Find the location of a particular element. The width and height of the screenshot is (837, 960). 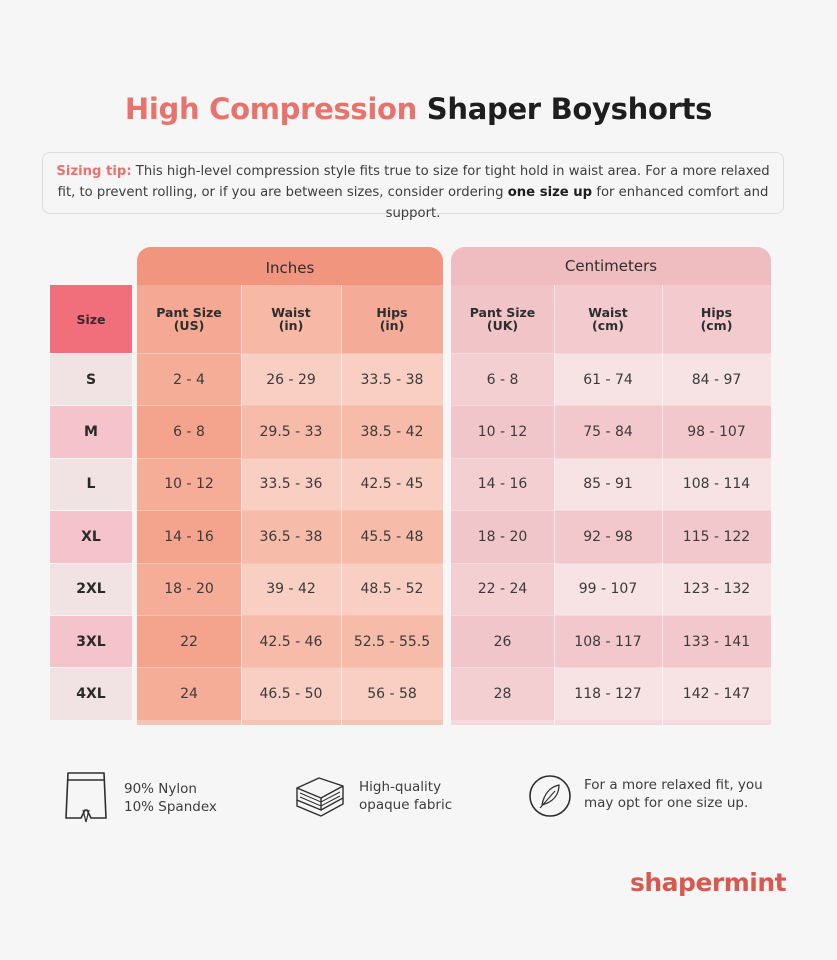

feature-line: 90% Nylon is located at coordinates (160, 789).